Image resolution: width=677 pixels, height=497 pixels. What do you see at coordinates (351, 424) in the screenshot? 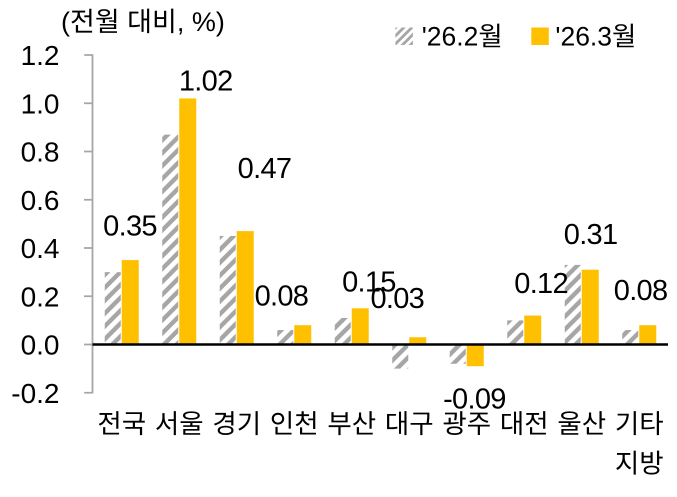
I see `x-axis-label-busan: 부산` at bounding box center [351, 424].